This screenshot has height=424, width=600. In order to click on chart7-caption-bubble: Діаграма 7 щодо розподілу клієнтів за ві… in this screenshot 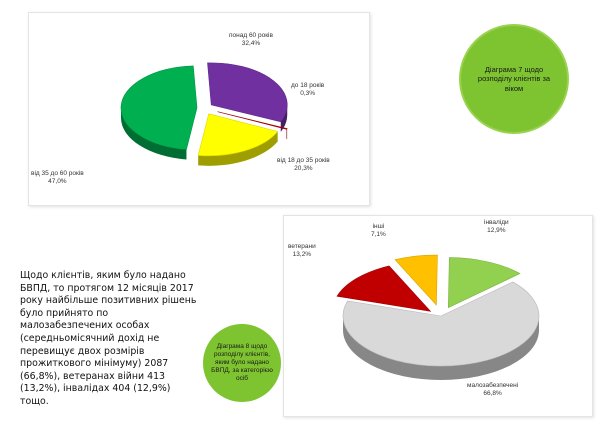, I will do `click(514, 79)`.